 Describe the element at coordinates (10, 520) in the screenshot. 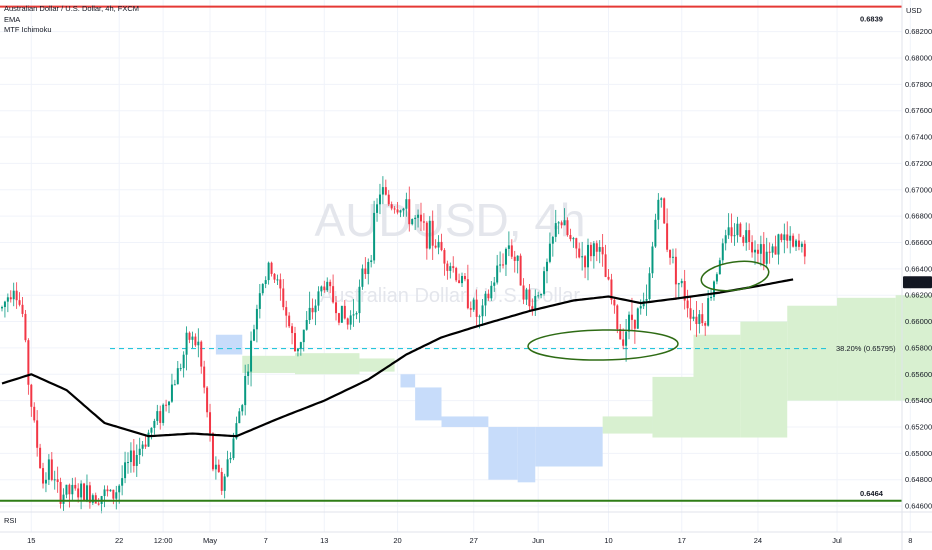

I see `rsi-pane-label: RSI` at that location.